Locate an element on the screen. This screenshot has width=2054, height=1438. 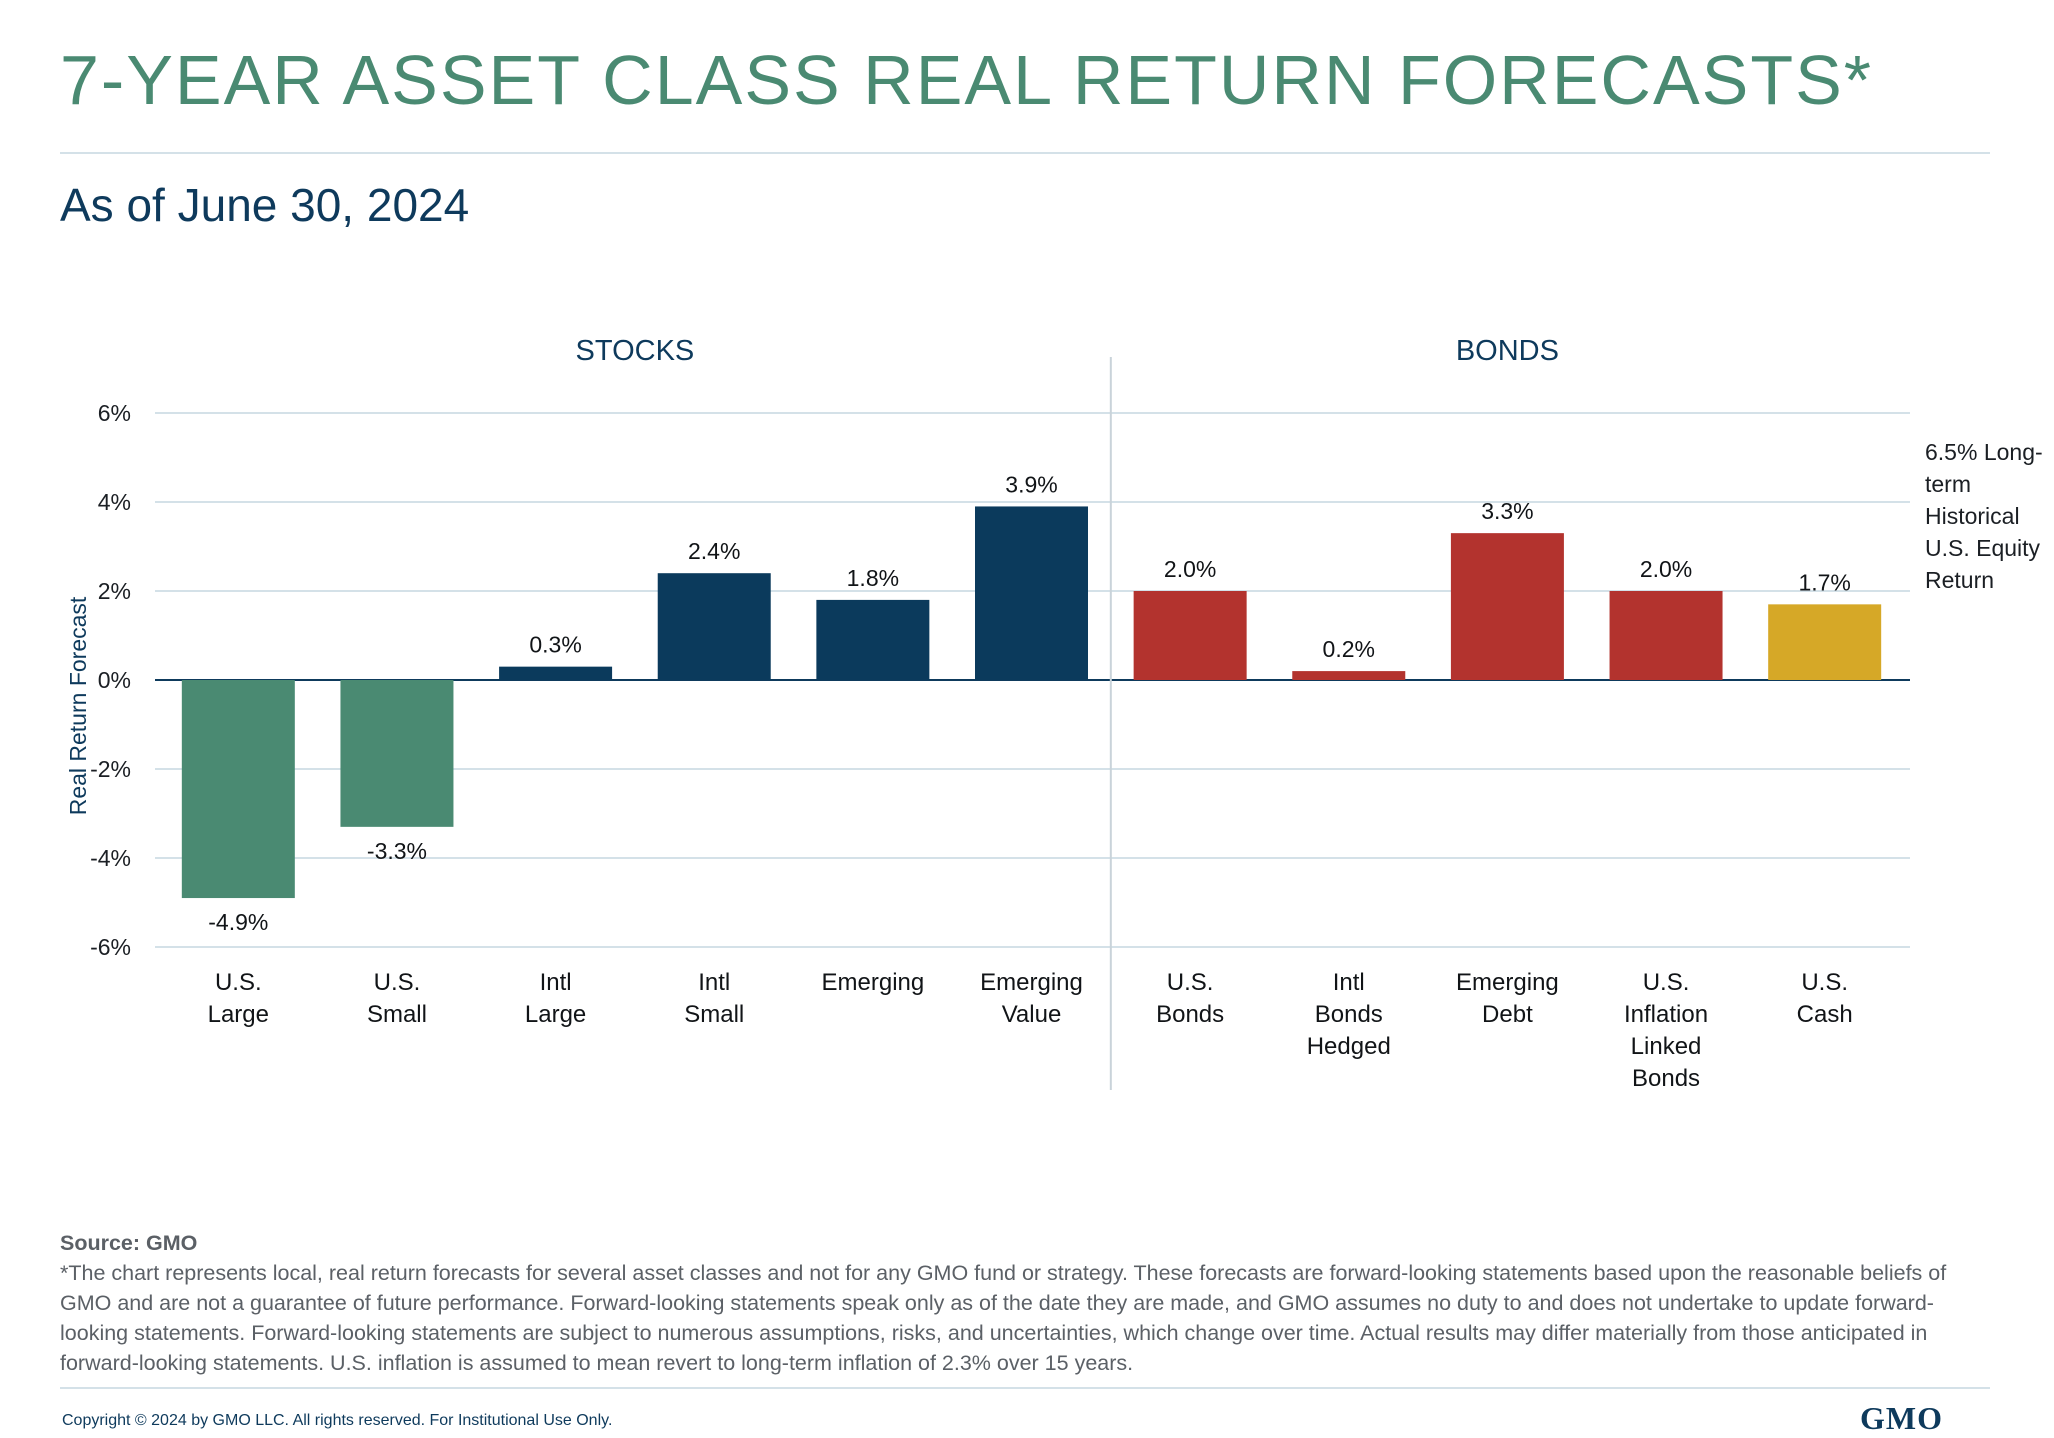
value-label: 0.2% is located at coordinates (1349, 649).